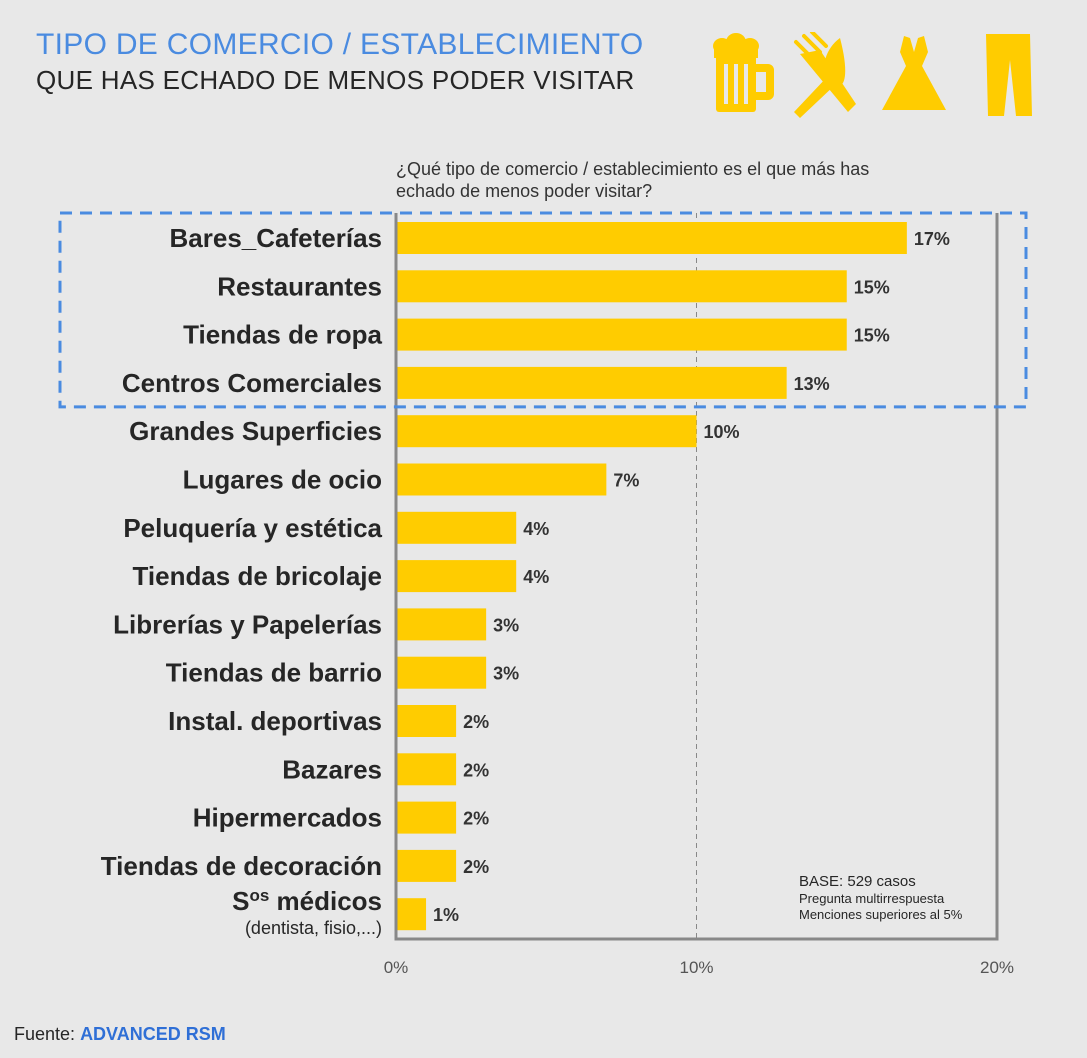  What do you see at coordinates (1009, 75) in the screenshot?
I see `trousers-icon` at bounding box center [1009, 75].